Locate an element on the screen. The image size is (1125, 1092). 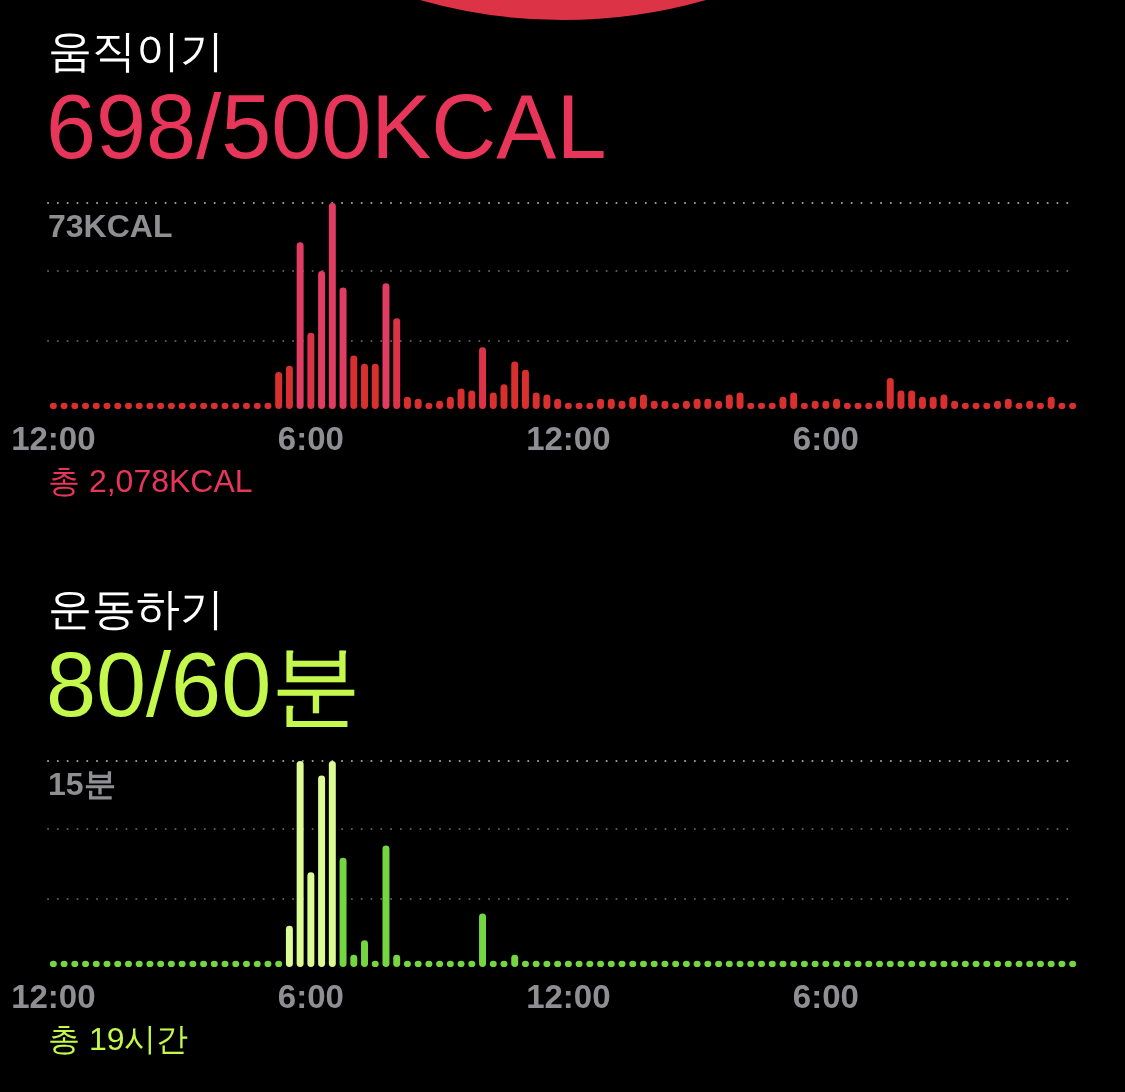
ref-line-label: 15분 is located at coordinates (82, 784).